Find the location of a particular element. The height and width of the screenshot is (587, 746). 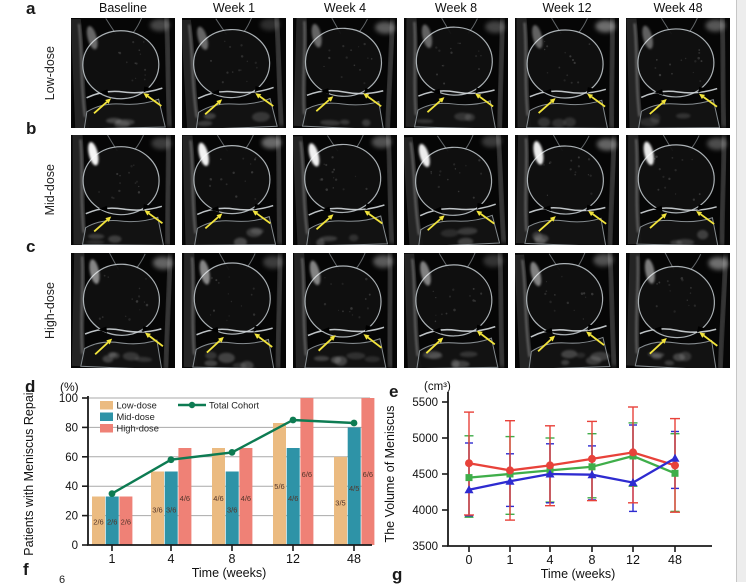

legend-swatch-Low-dose is located at coordinates (106, 405).